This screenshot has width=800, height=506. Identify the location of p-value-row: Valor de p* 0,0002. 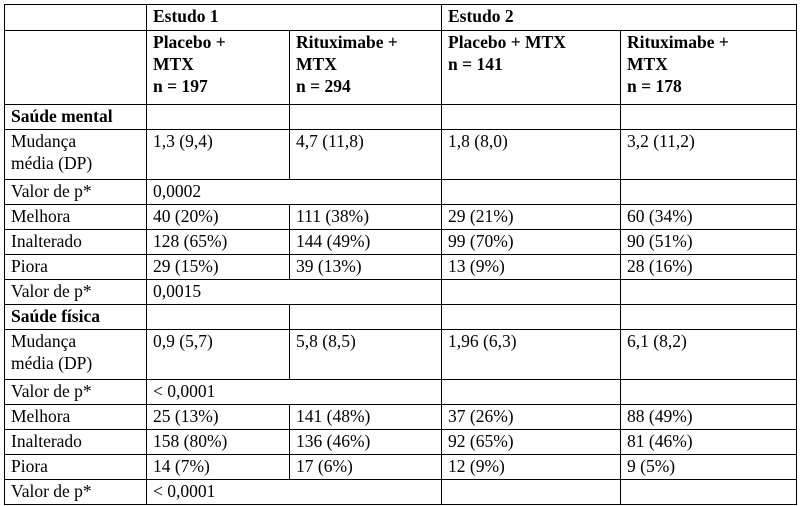
(400, 192).